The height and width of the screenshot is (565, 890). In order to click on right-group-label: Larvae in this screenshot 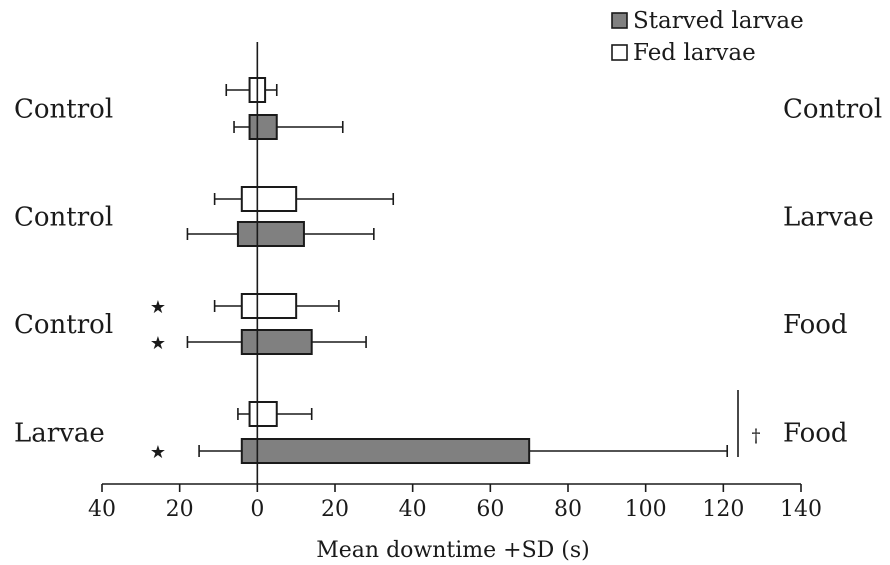, I will do `click(828, 218)`.